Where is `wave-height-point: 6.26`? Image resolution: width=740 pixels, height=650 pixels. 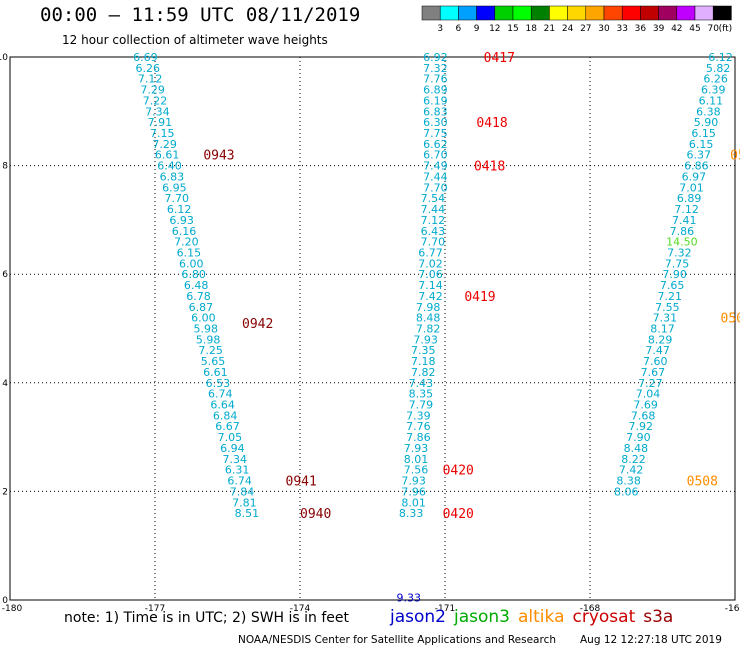
wave-height-point: 6.26 is located at coordinates (715, 79).